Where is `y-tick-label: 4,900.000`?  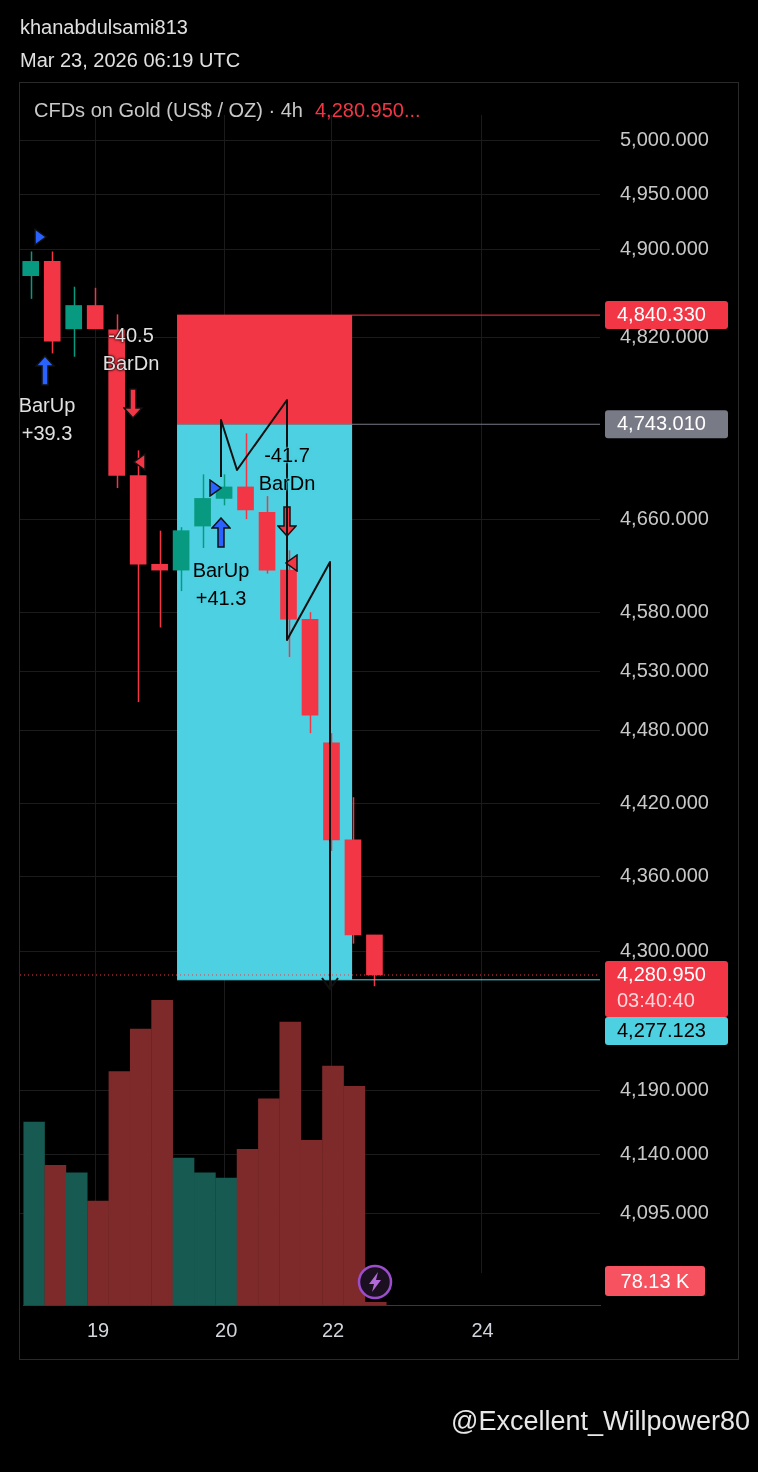
y-tick-label: 4,900.000 is located at coordinates (664, 247).